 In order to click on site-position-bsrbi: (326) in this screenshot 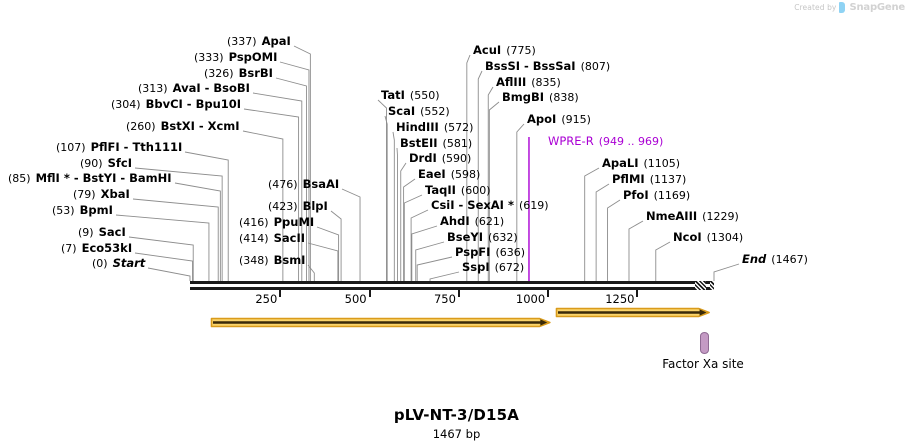, I will do `click(219, 73)`.